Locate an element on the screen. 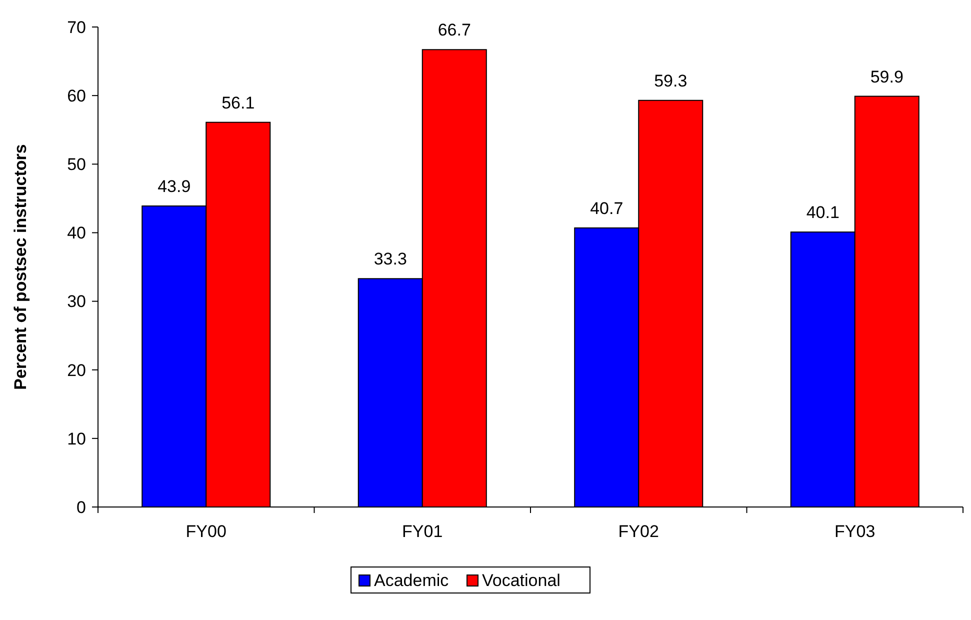 This screenshot has width=971, height=620. y-tick-label: 60 is located at coordinates (76, 96).